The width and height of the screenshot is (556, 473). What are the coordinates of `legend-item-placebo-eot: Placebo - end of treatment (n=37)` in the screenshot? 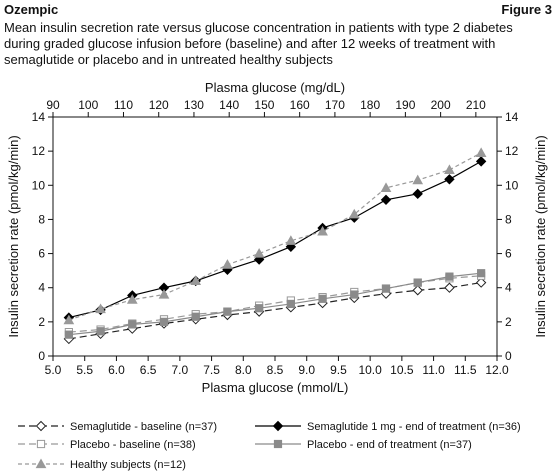 It's located at (363, 445).